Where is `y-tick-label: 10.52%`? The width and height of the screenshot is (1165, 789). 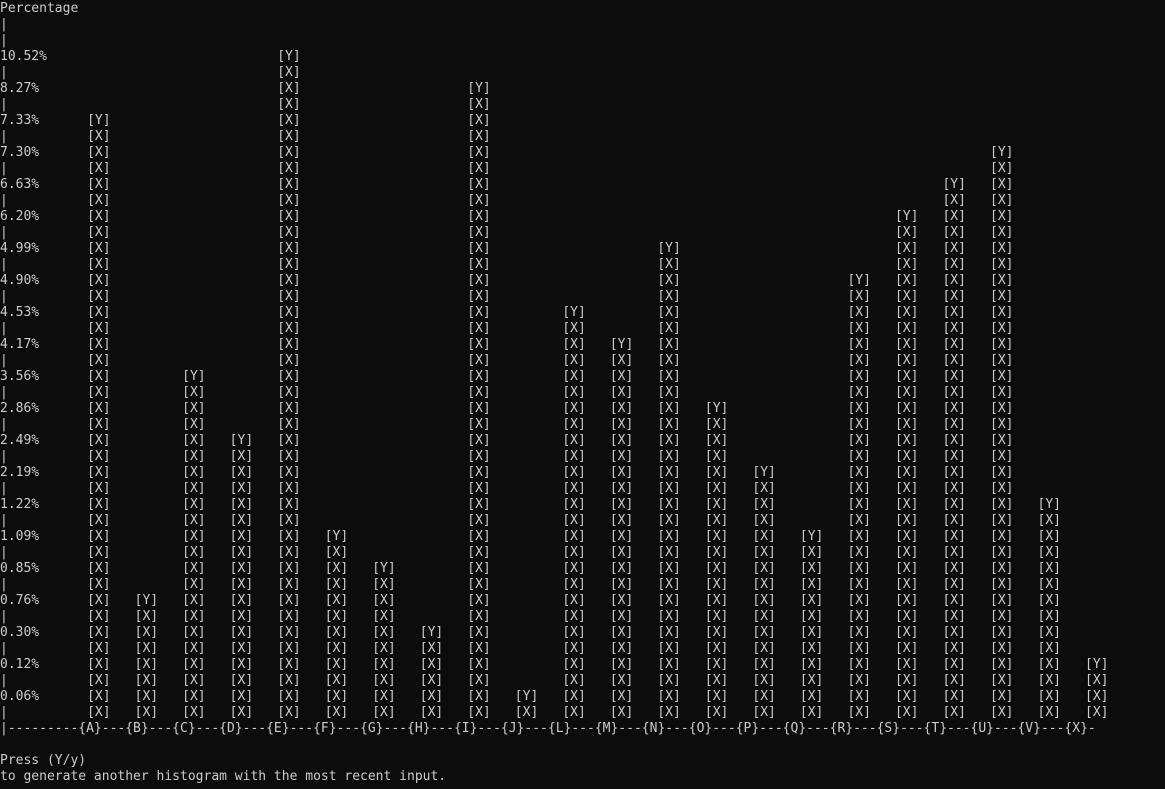 y-tick-label: 10.52% is located at coordinates (23, 56).